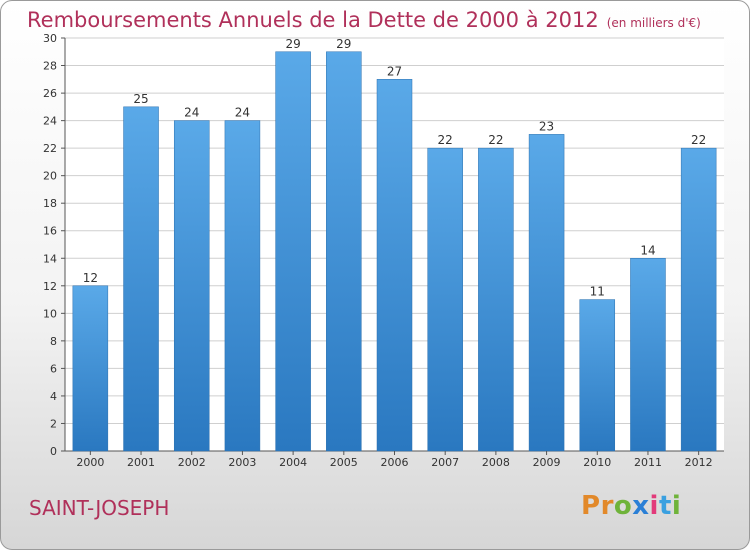 This screenshot has height=550, width=750. Describe the element at coordinates (699, 462) in the screenshot. I see `x-tick-label-2012: 2012` at that location.